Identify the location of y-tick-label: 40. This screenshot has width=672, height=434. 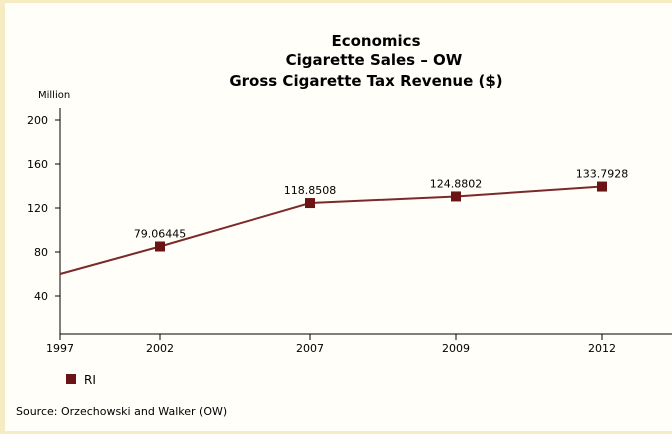
(41, 296).